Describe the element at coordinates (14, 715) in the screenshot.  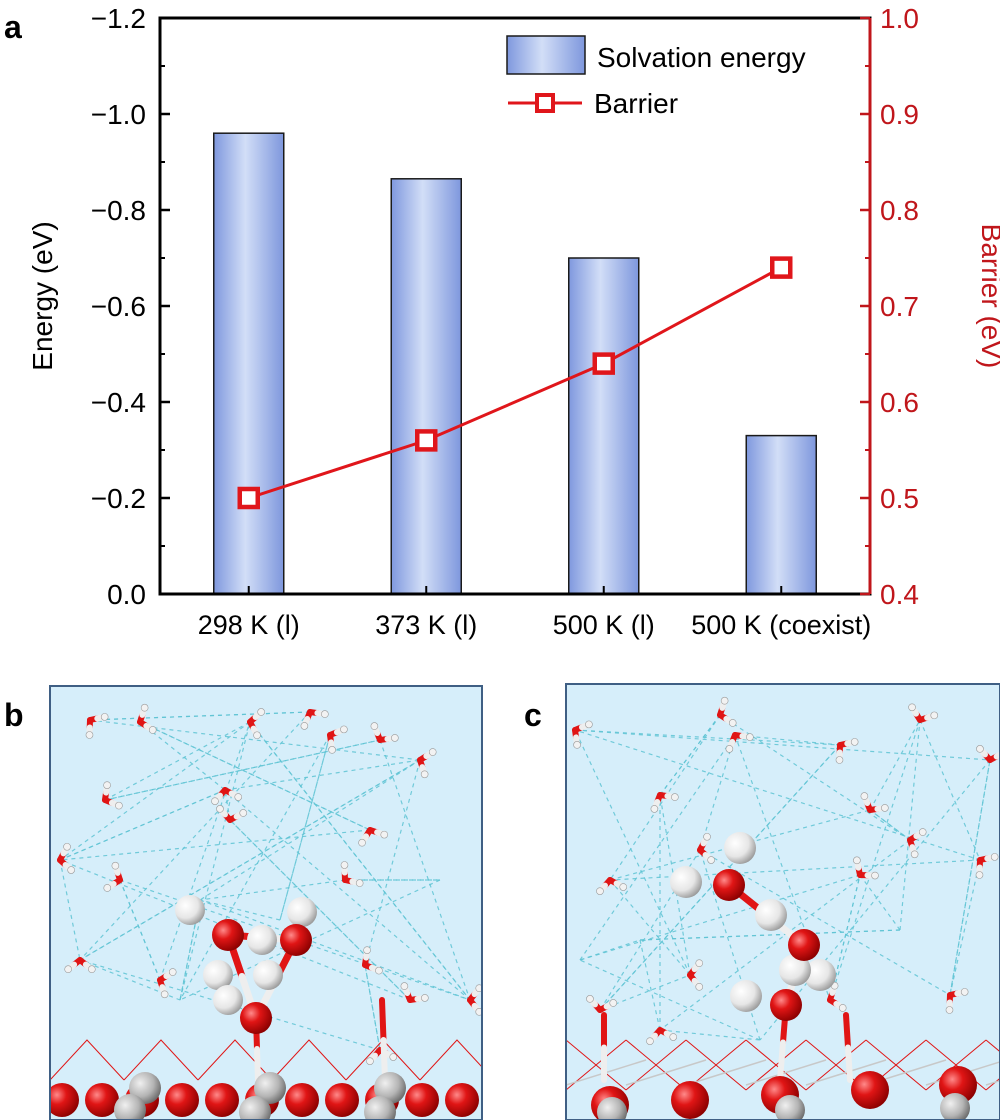
I see `panel-label-b: b` at that location.